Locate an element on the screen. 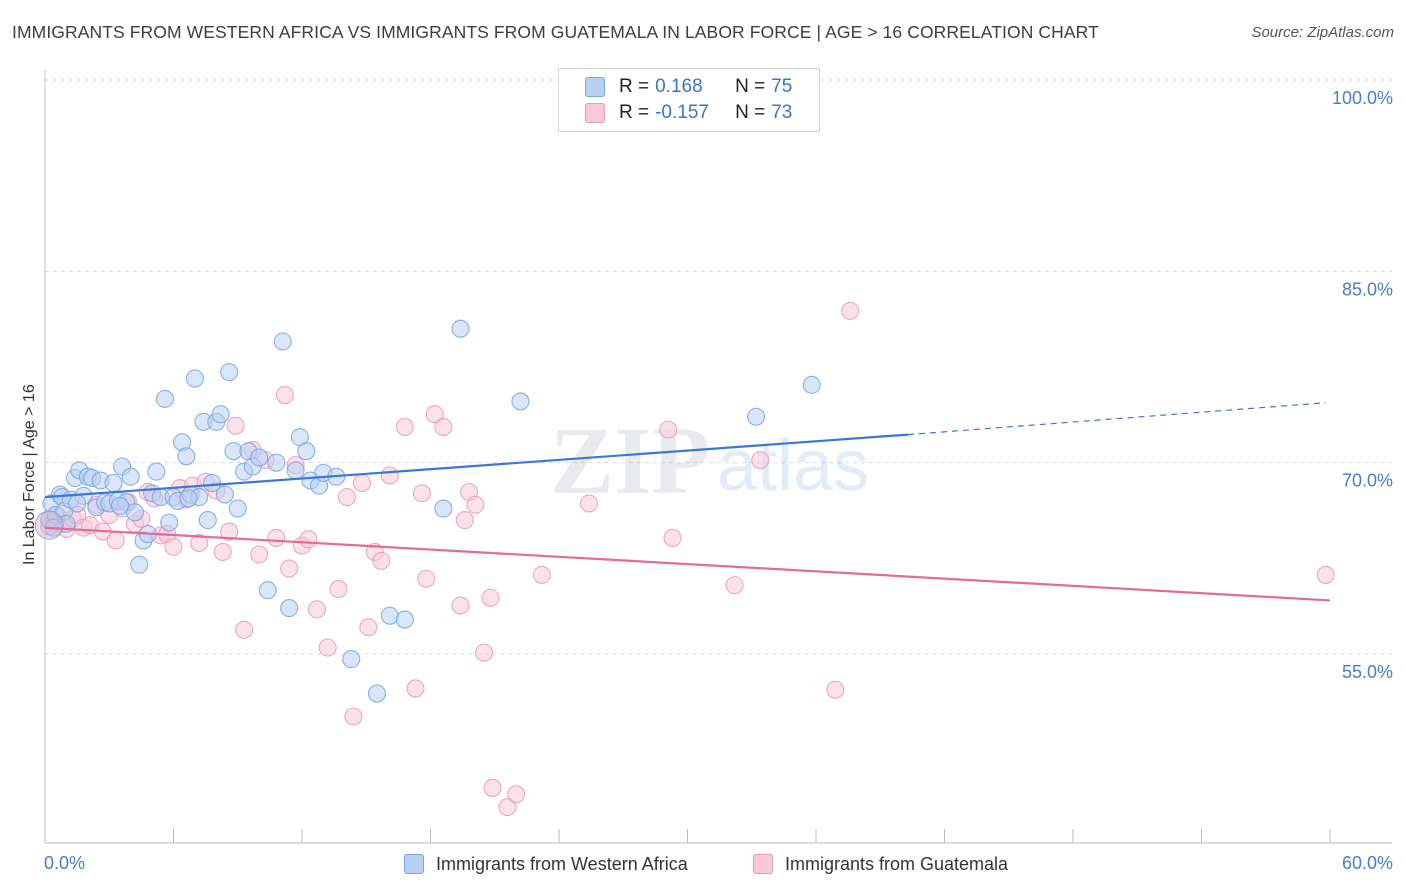 The image size is (1406, 892). trend-line-western-africa is located at coordinates (476, 466).